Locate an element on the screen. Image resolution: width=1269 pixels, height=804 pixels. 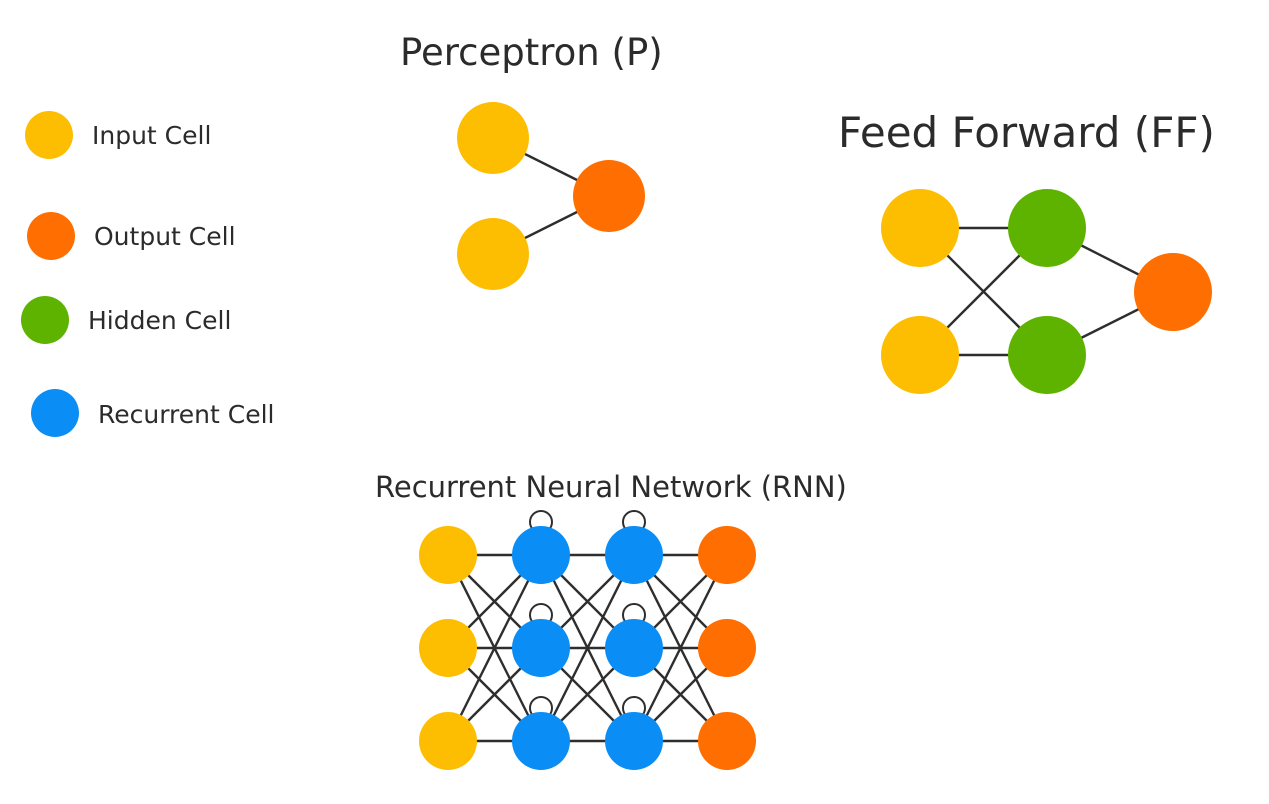
feed-forward-diagram: Feed Forward (FF) is located at coordinates (1026, 251).